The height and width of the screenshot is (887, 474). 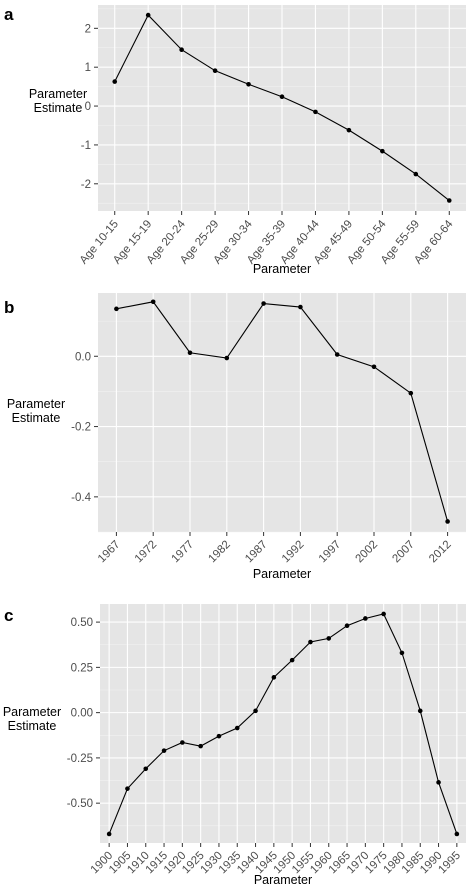 I want to click on panel-b-y-axis-title: Parameter, so click(x=36, y=404).